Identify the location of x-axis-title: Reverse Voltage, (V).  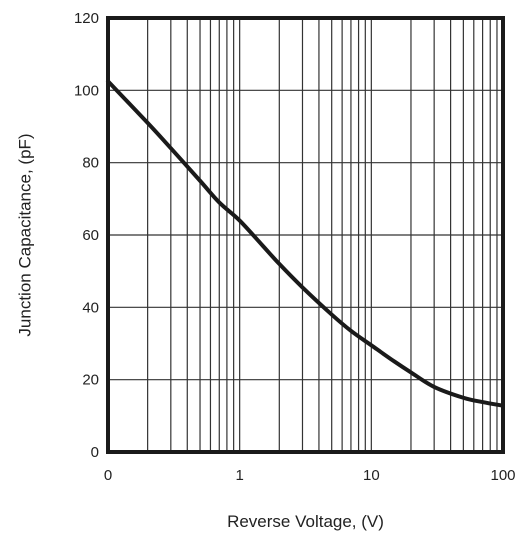
(305, 521).